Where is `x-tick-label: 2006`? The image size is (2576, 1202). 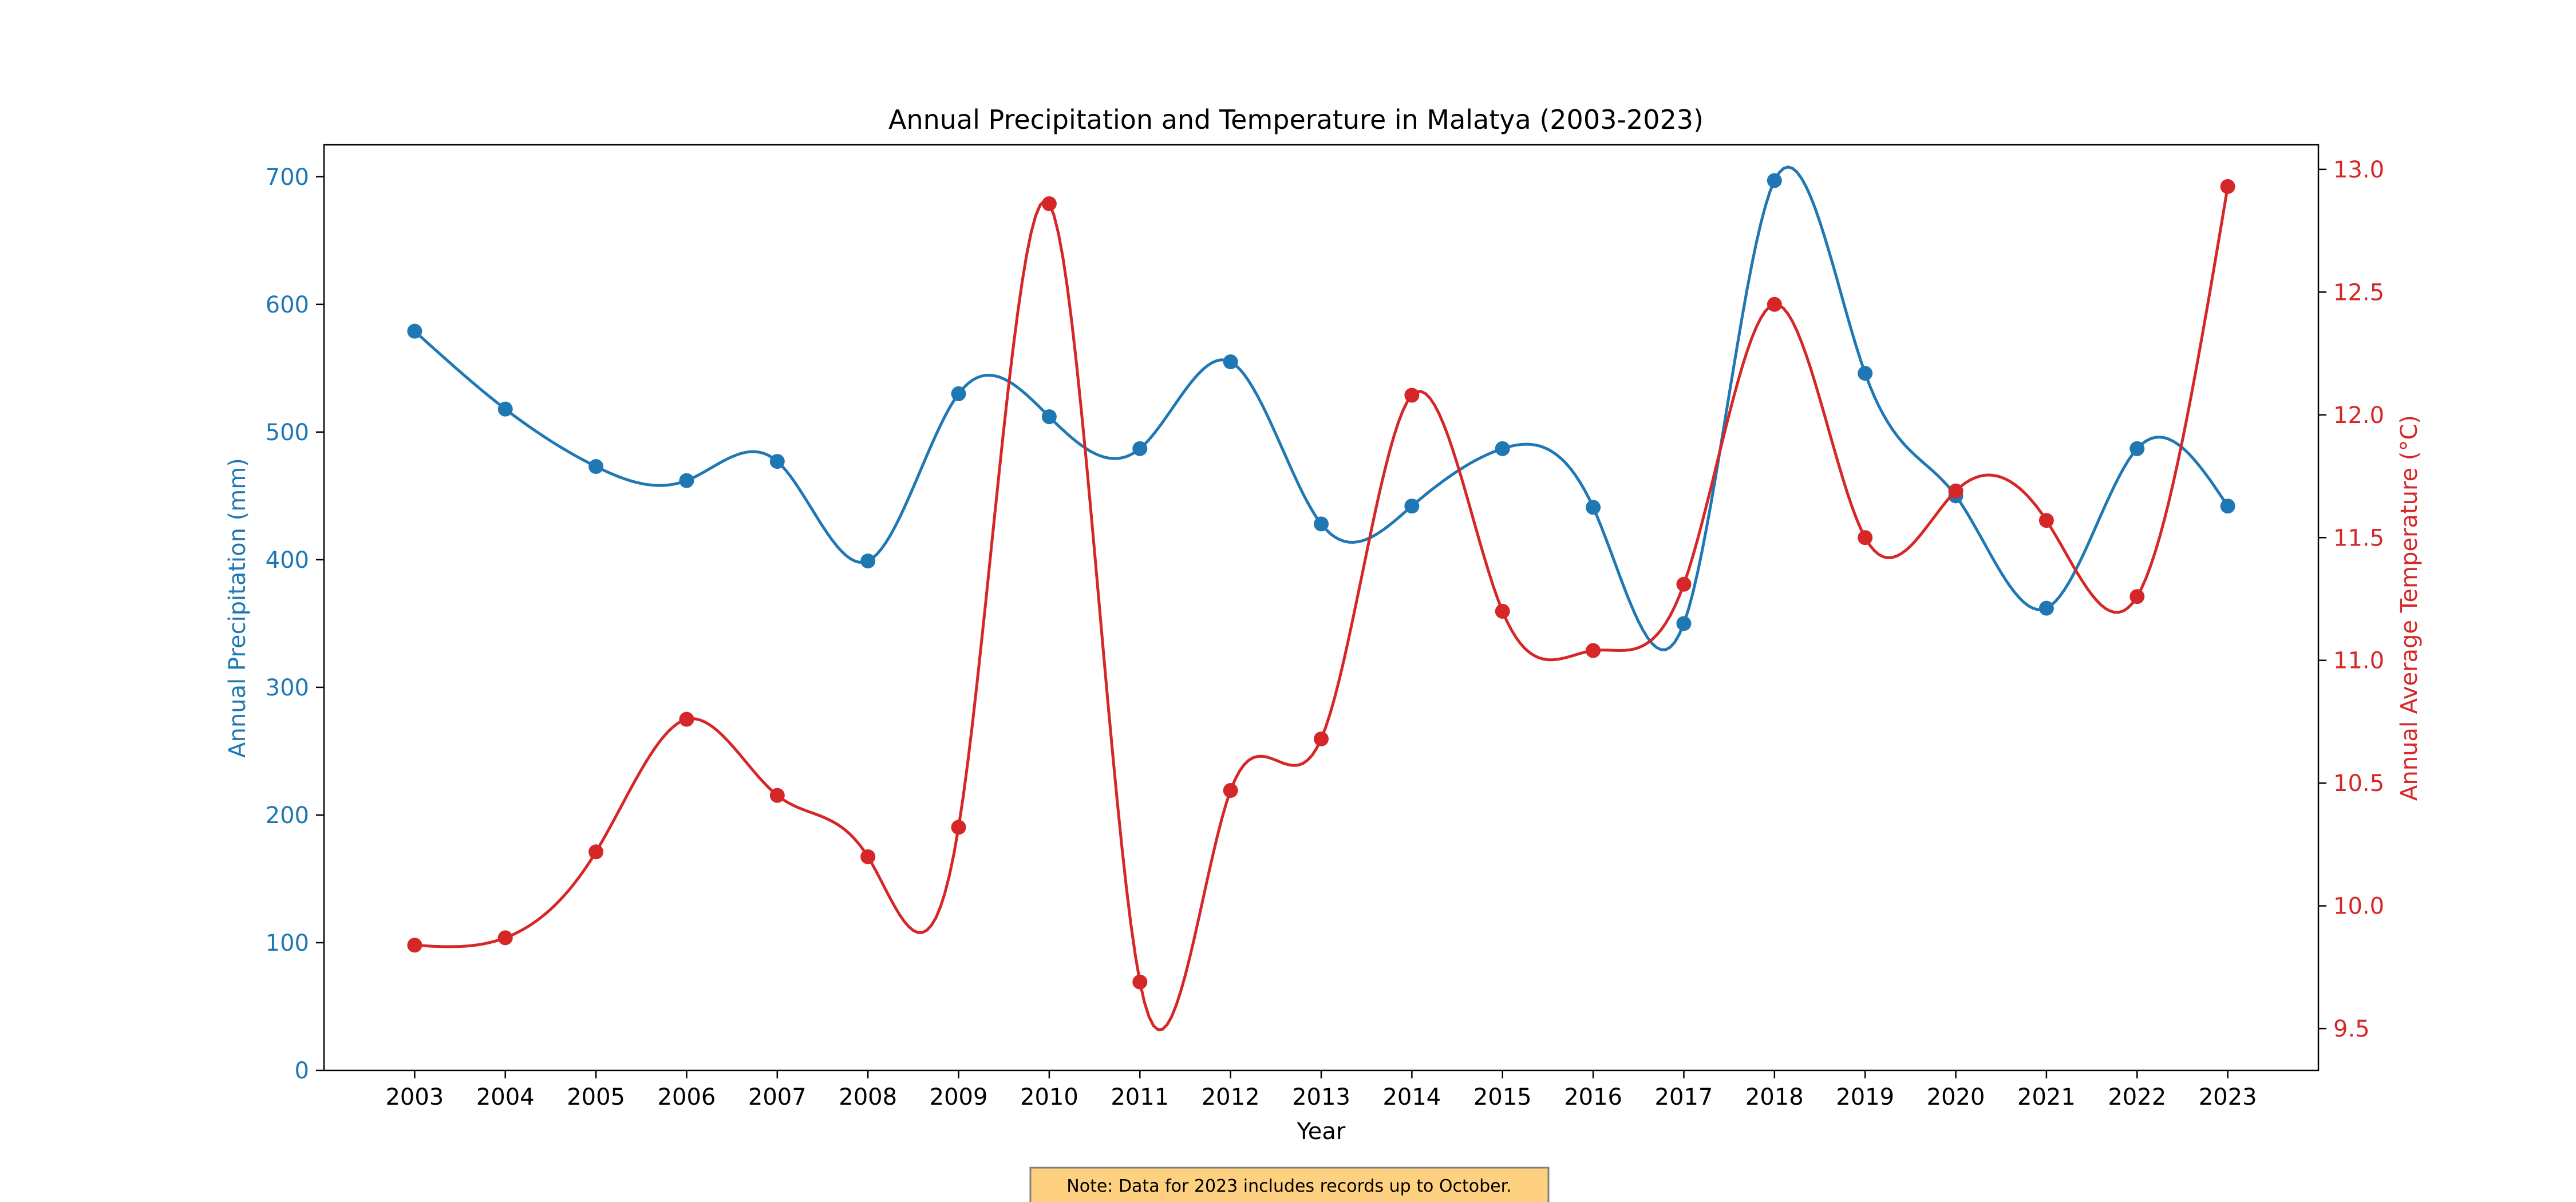
x-tick-label: 2006 is located at coordinates (687, 1097).